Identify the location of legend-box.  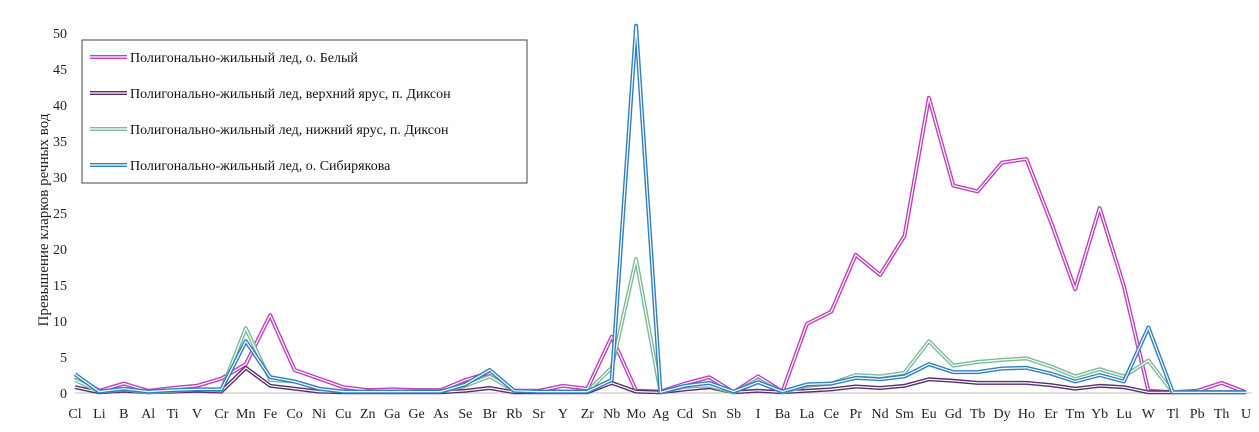
(304, 111).